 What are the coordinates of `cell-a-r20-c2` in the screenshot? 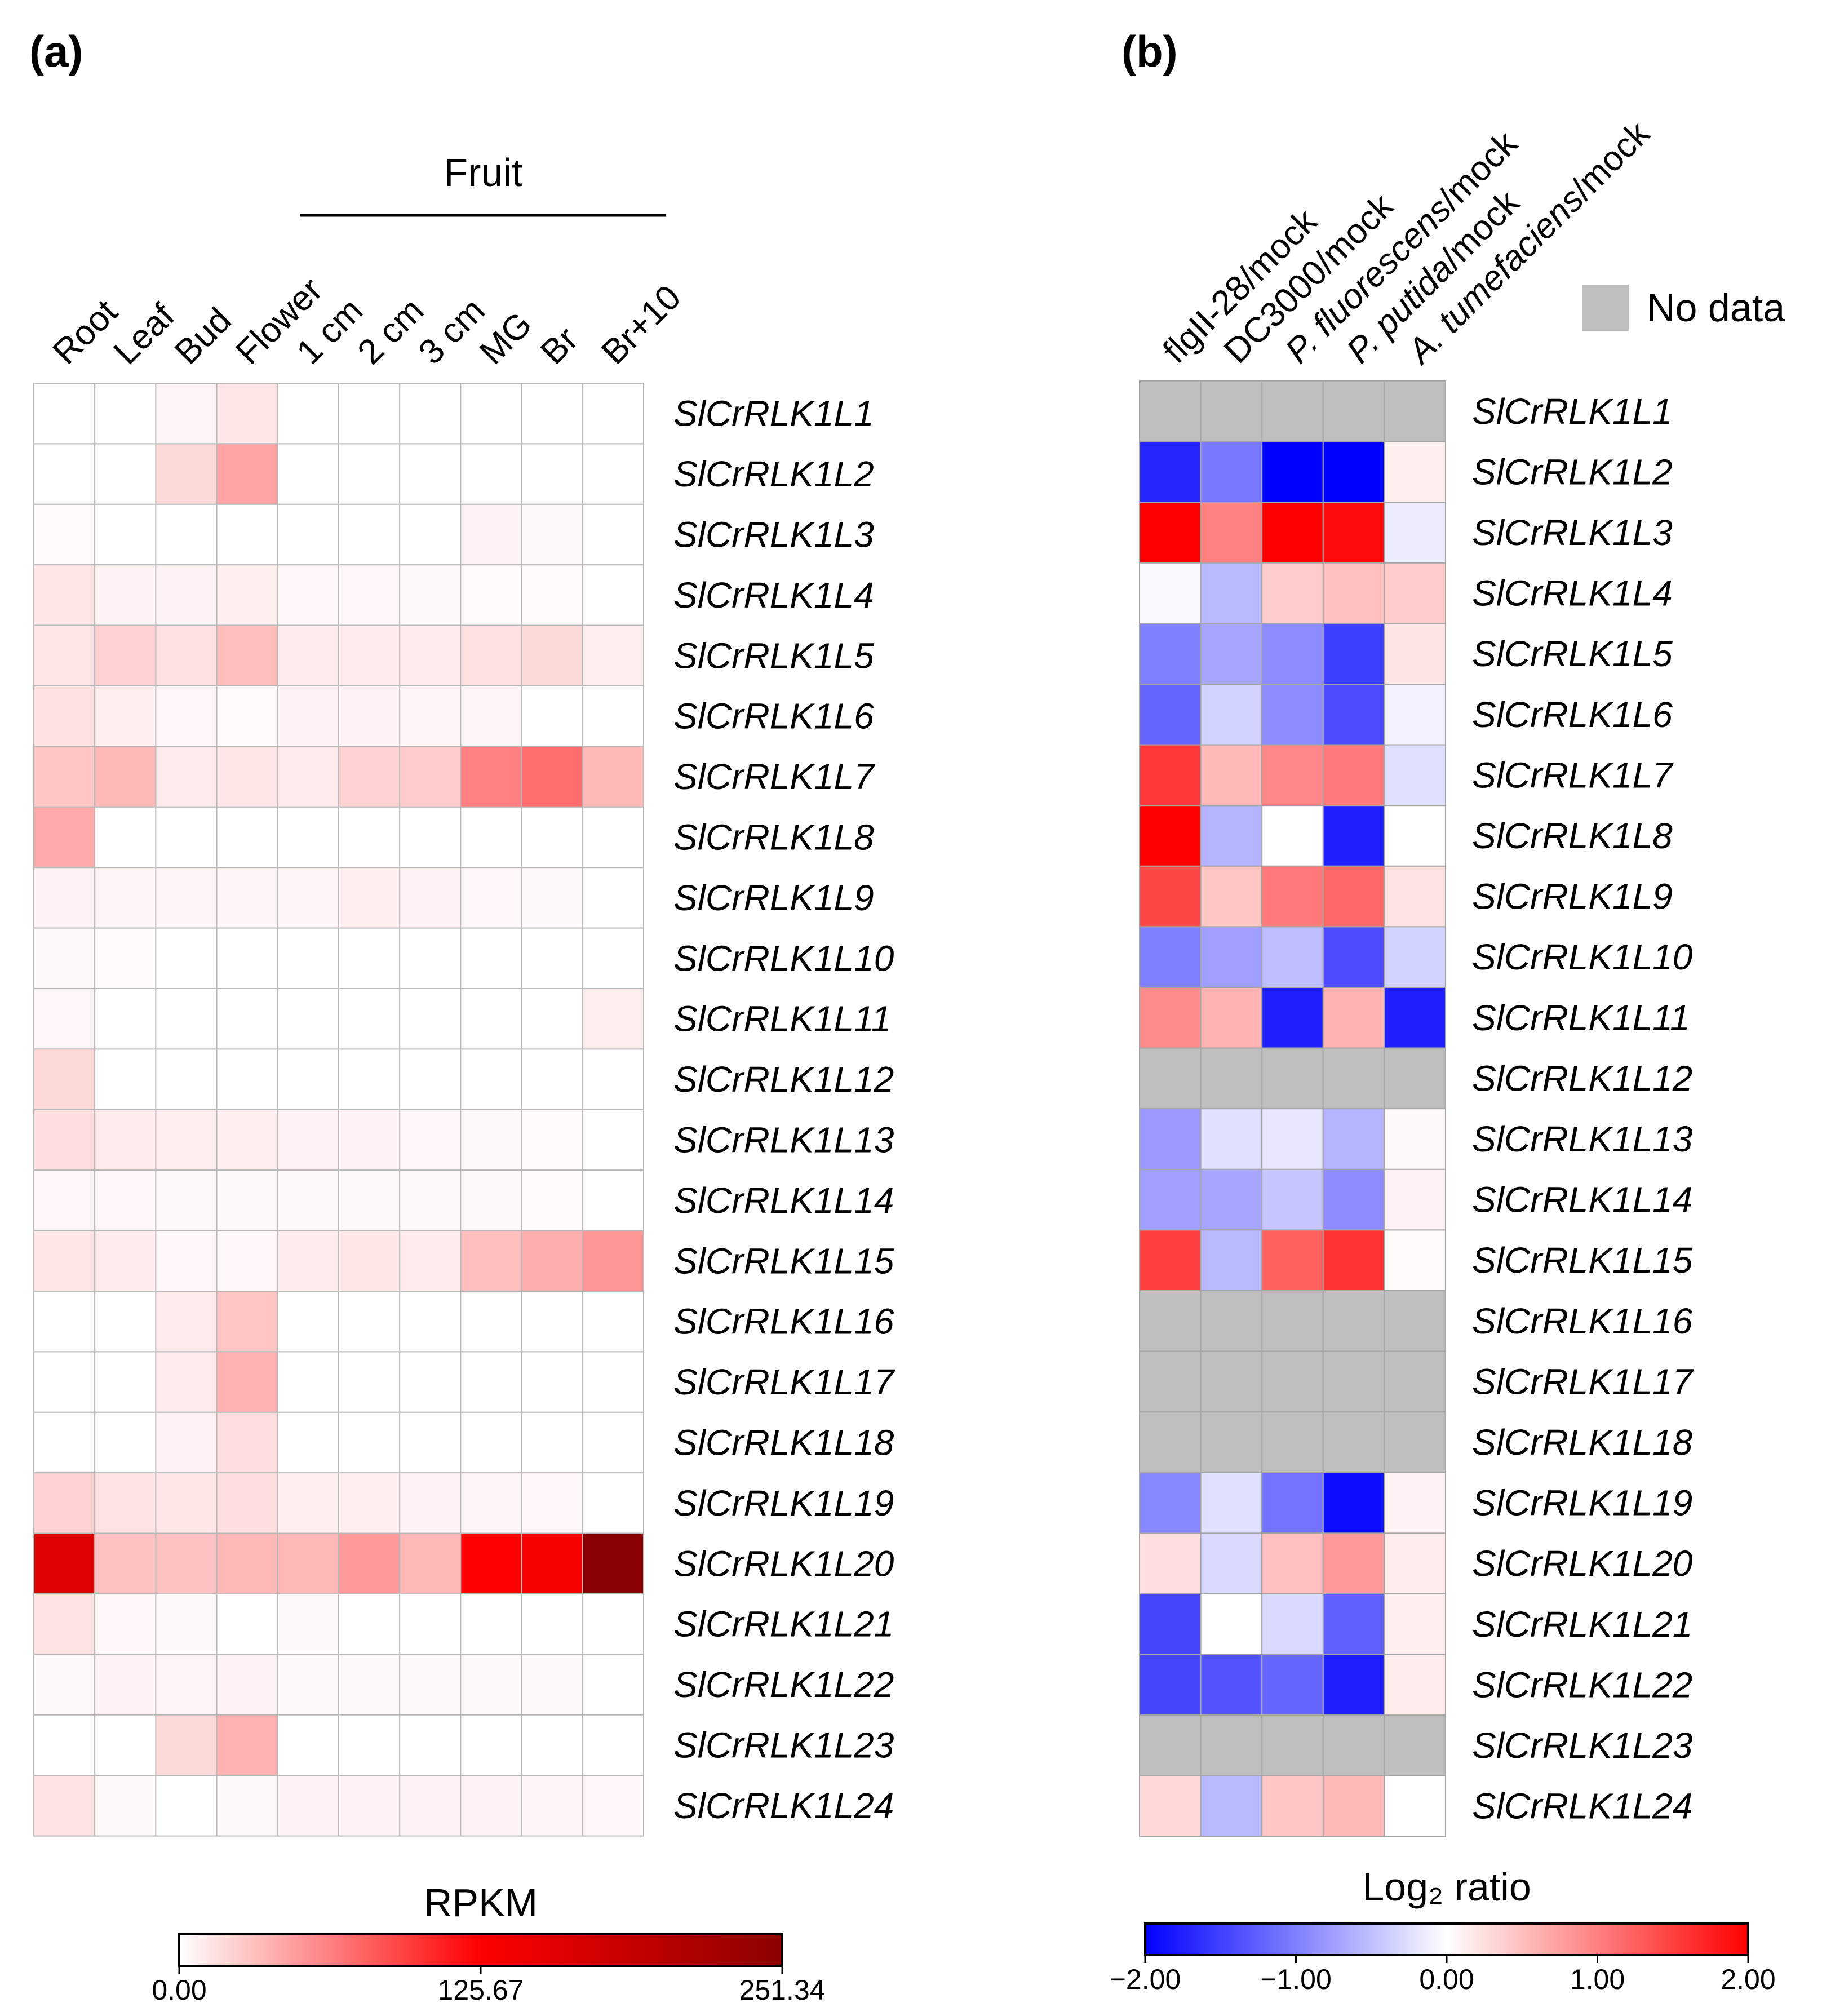 It's located at (125, 1563).